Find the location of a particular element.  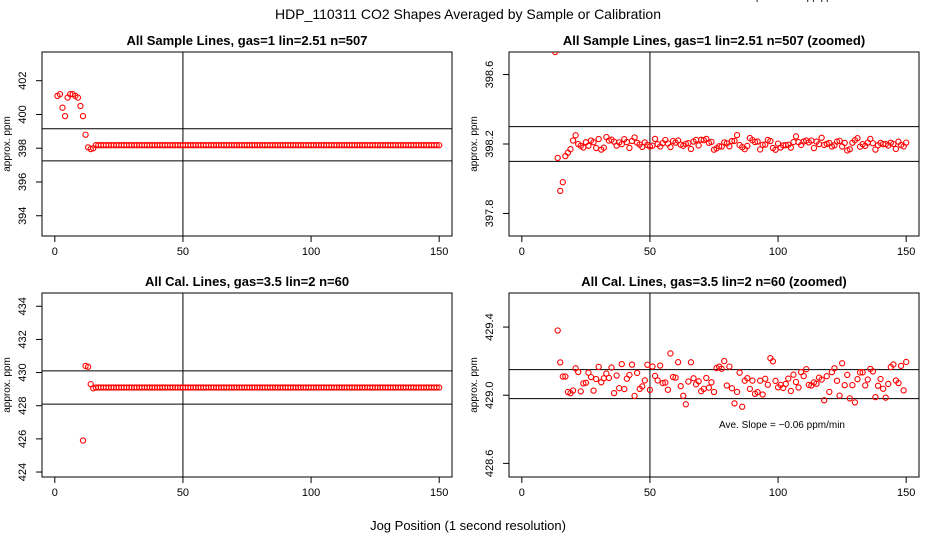

y-tick-label: 428 is located at coordinates (23, 406).